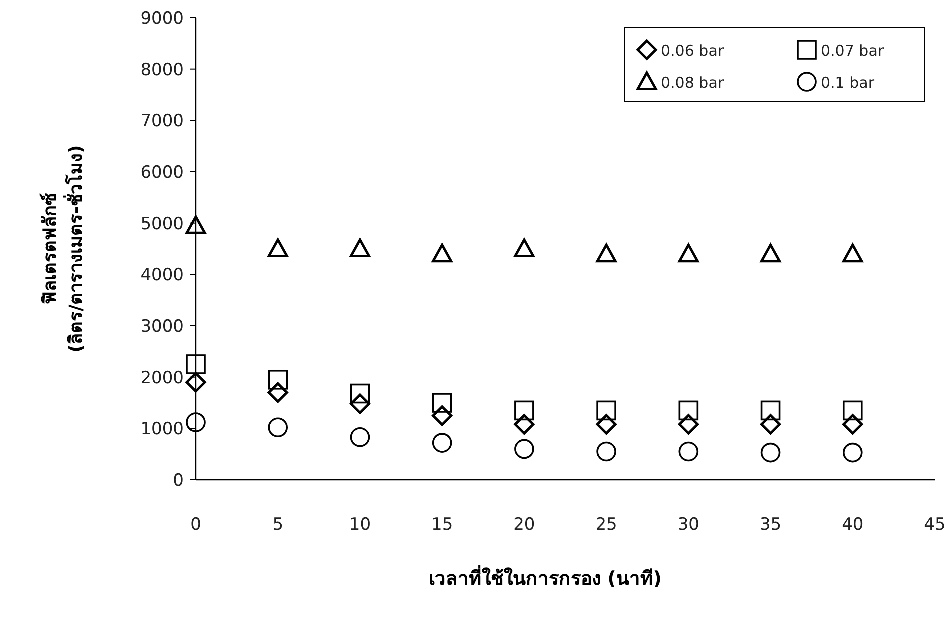 The width and height of the screenshot is (946, 617). What do you see at coordinates (278, 525) in the screenshot?
I see `x-tick-label: 5` at bounding box center [278, 525].